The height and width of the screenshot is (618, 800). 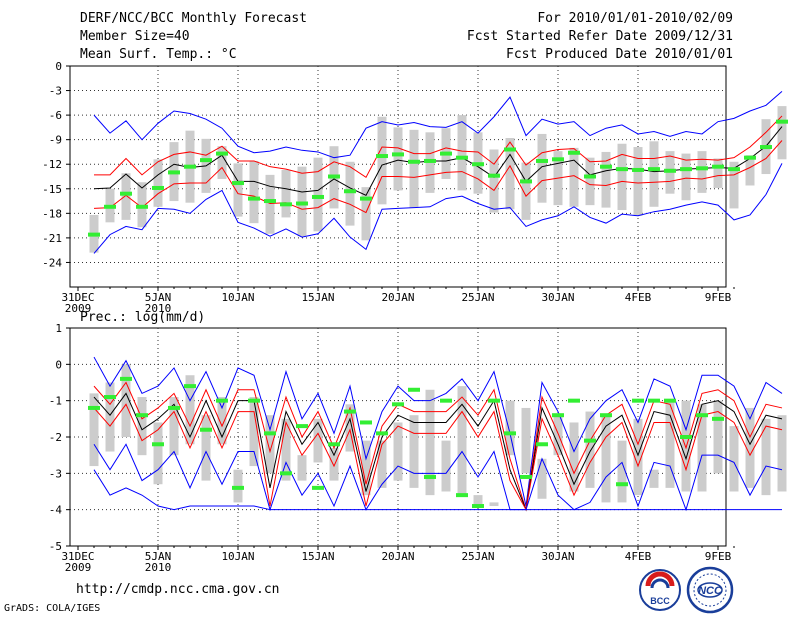 I want to click on x-tick-label: 5JAN, so click(x=158, y=297).